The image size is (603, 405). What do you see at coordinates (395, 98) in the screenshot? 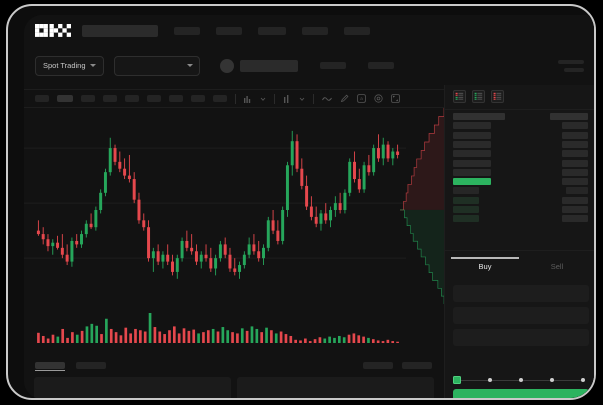
I see `fullscreen-icon` at bounding box center [395, 98].